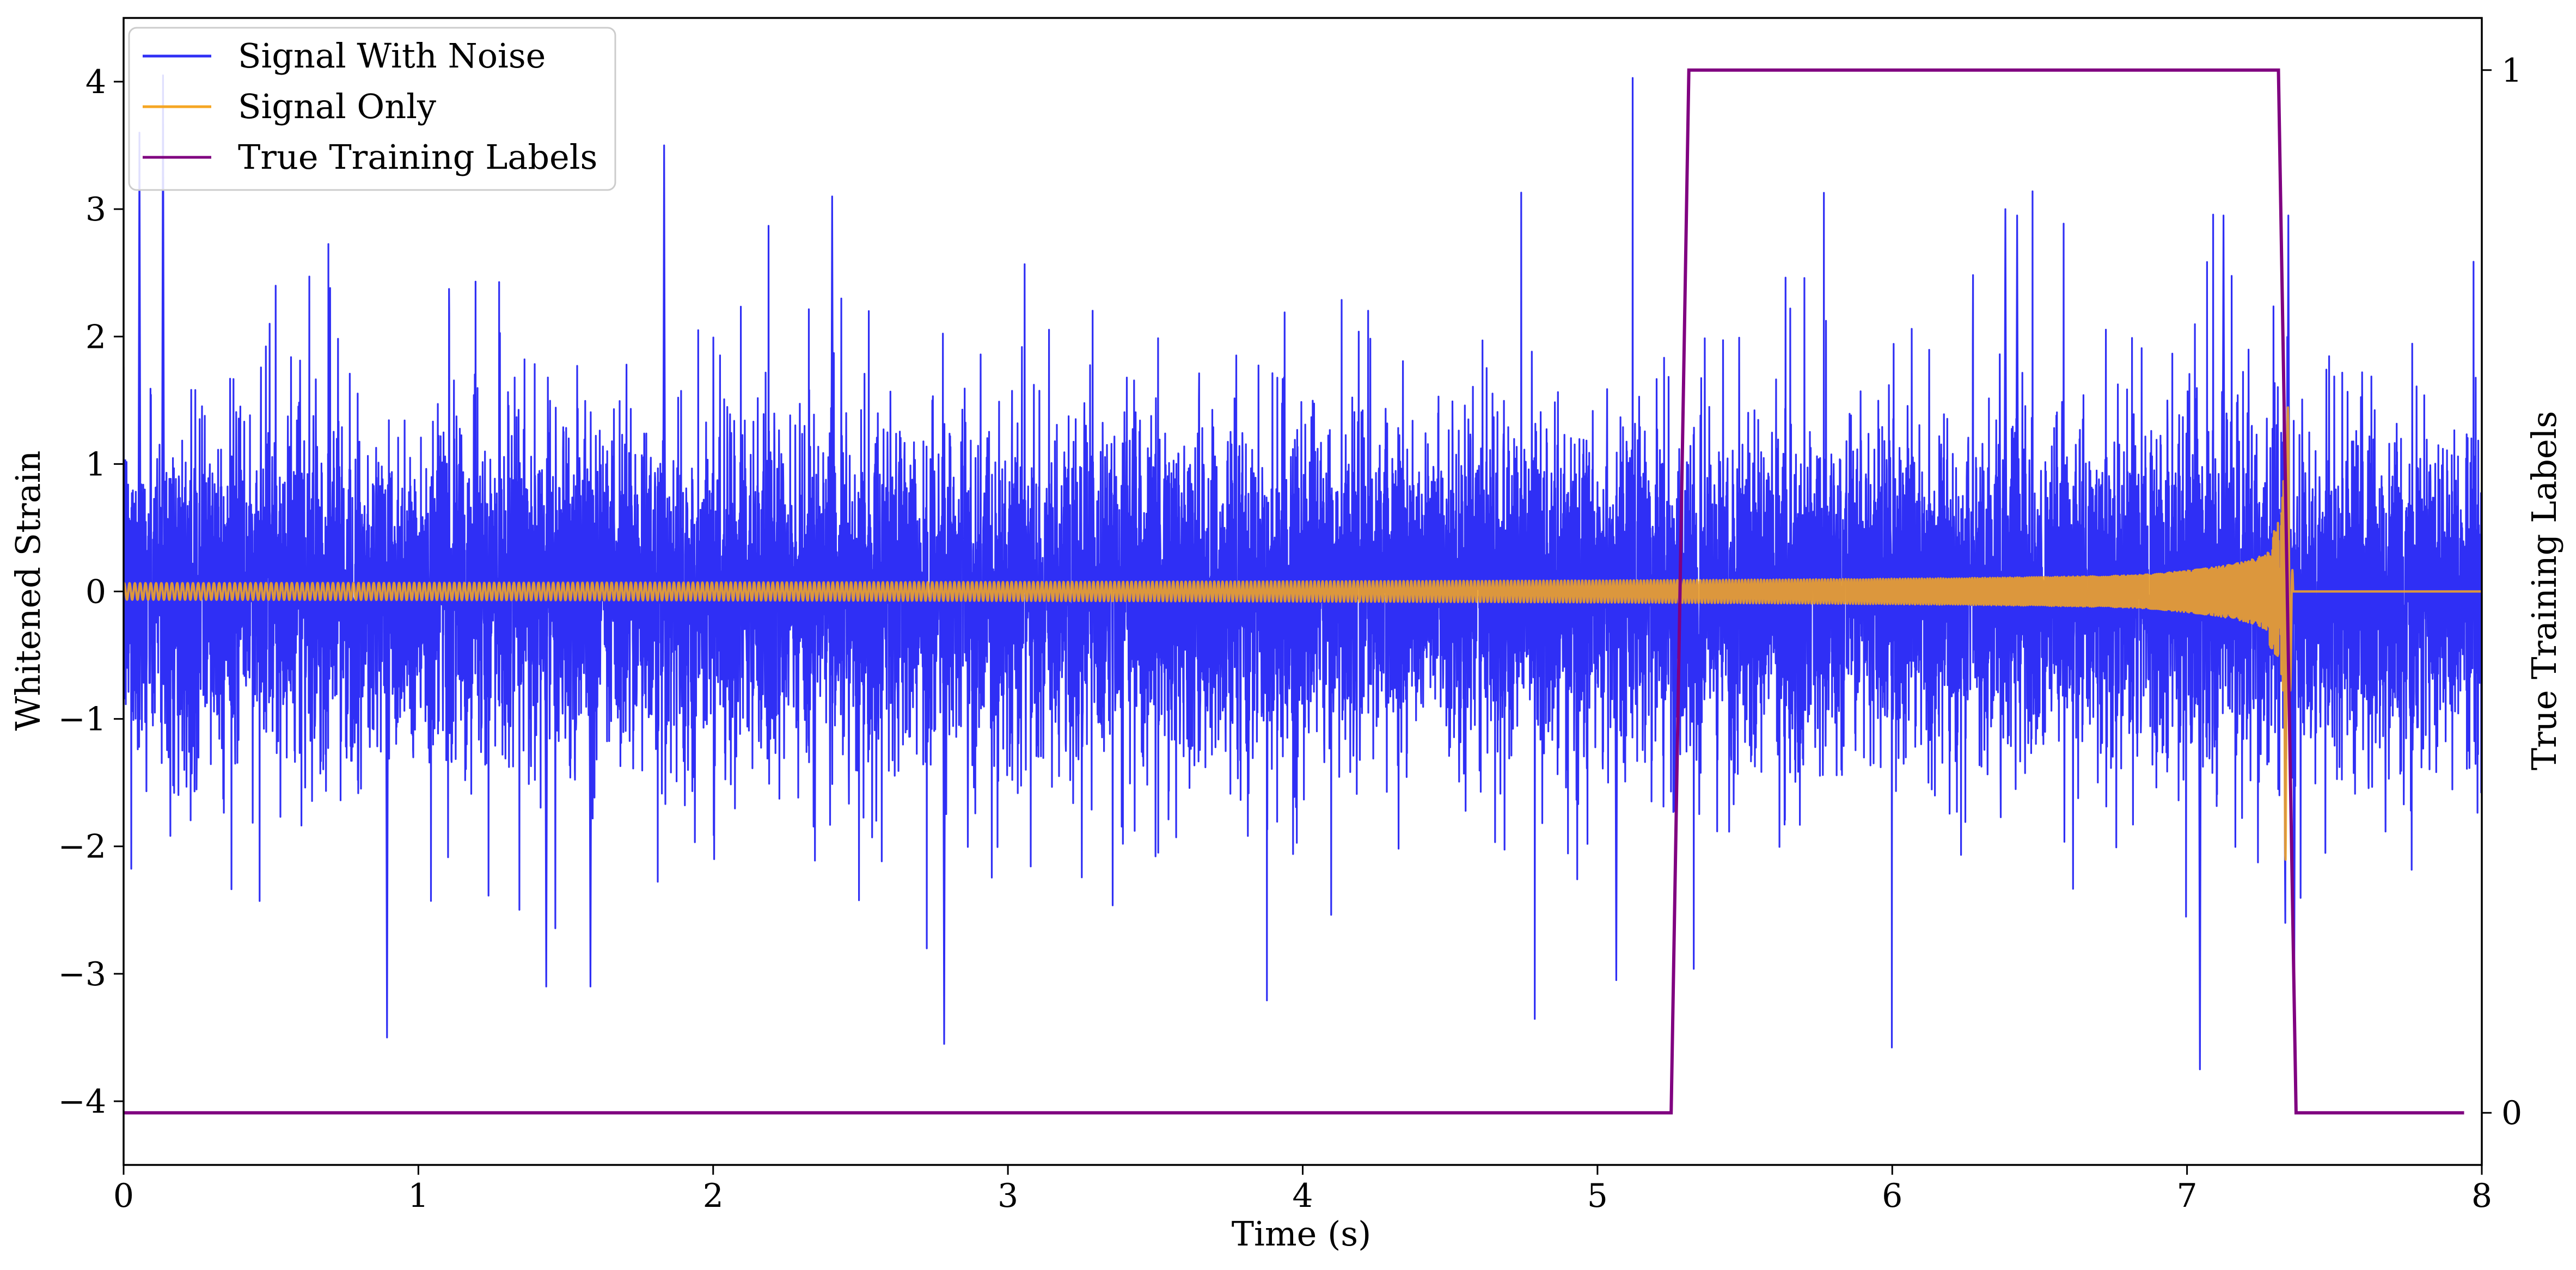 The height and width of the screenshot is (1270, 2576). What do you see at coordinates (2187, 1196) in the screenshot?
I see `x-tick-label: 7` at bounding box center [2187, 1196].